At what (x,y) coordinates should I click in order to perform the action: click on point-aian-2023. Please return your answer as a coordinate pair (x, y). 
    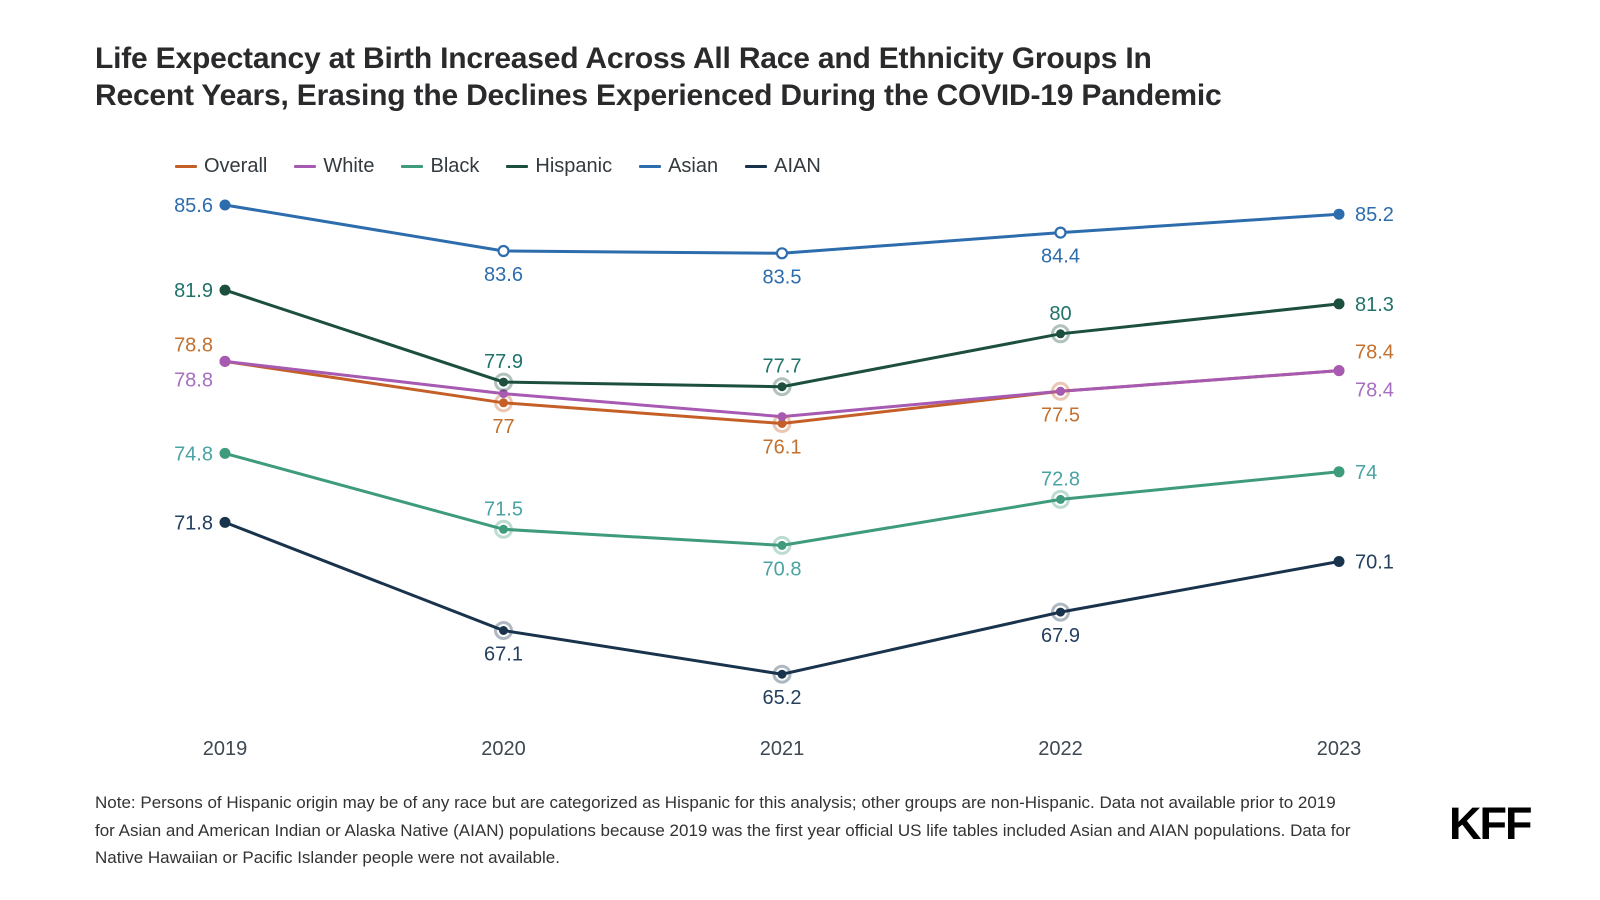
    Looking at the image, I should click on (1339, 561).